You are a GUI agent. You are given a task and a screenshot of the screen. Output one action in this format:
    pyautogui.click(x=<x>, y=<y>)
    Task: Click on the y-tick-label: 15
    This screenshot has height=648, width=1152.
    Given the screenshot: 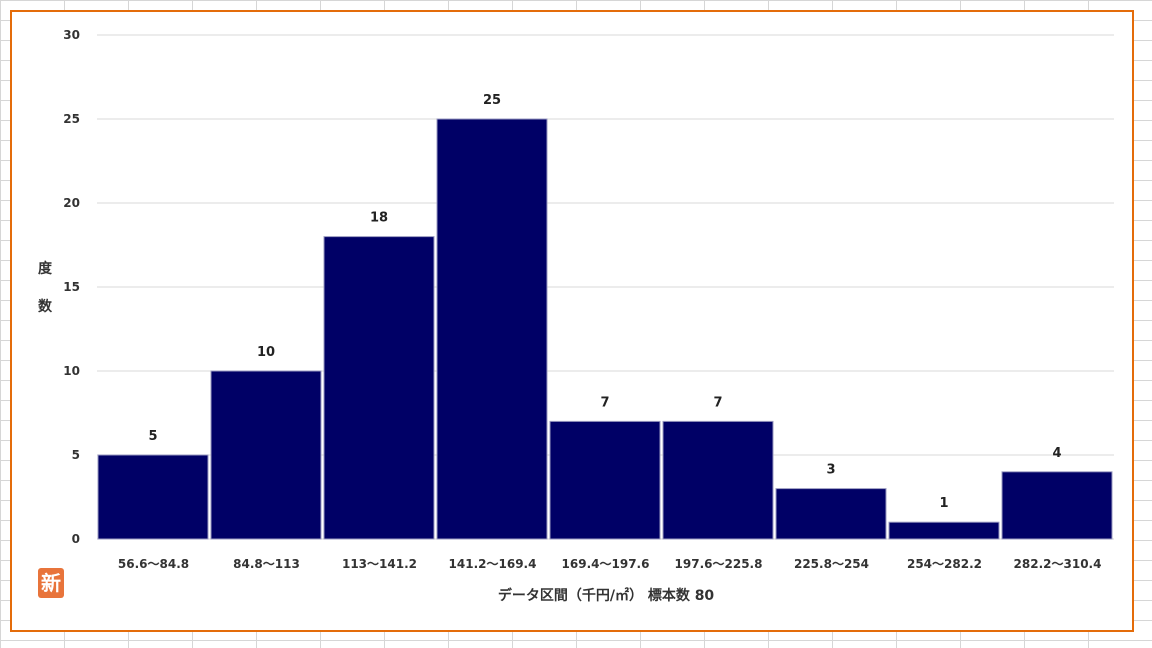 What is the action you would take?
    pyautogui.click(x=71, y=287)
    